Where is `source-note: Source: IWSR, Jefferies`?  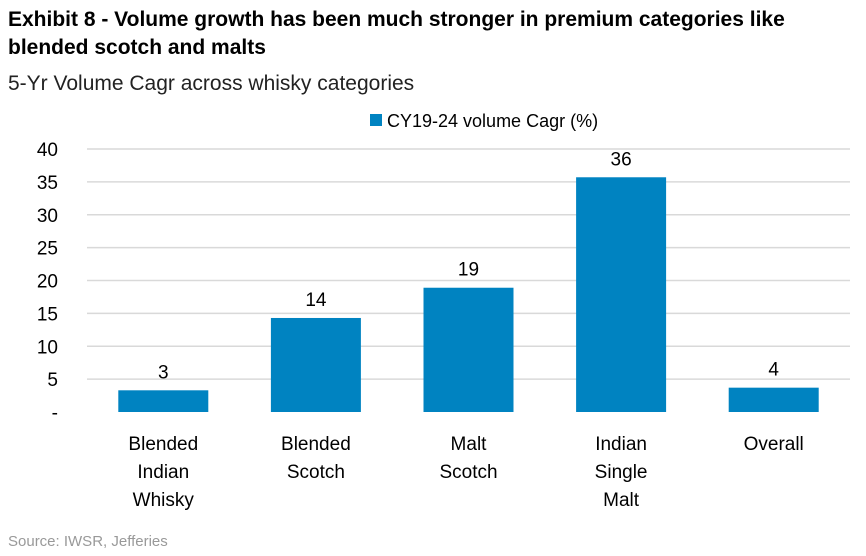
source-note: Source: IWSR, Jefferies is located at coordinates (88, 541).